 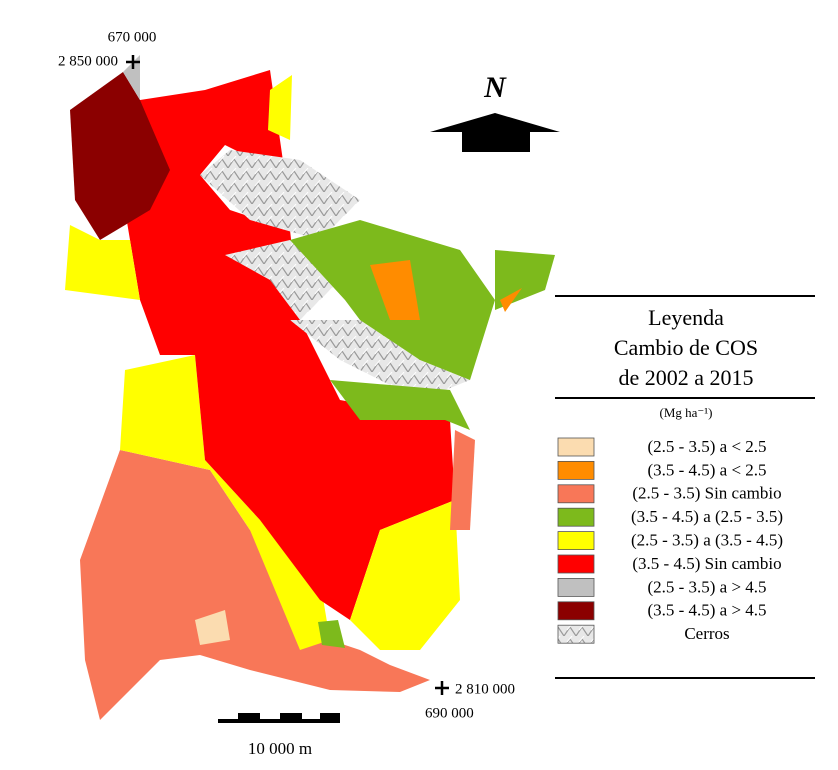 I want to click on legend-title: Cambio de COS, so click(x=686, y=347).